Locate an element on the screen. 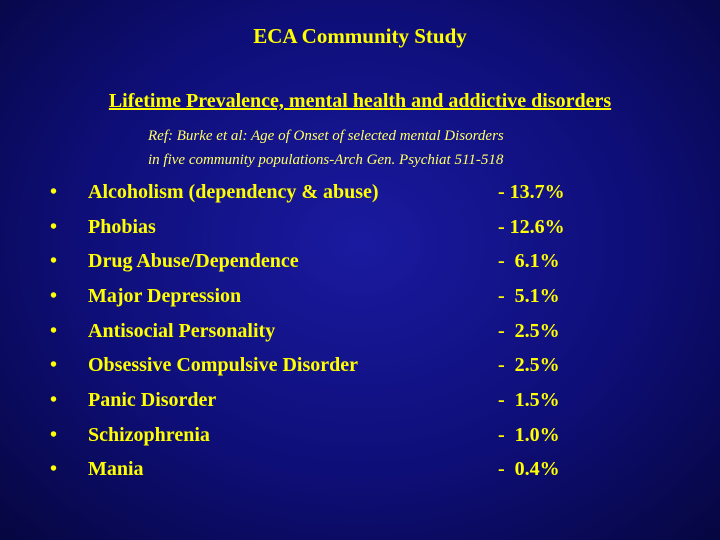 The height and width of the screenshot is (540, 720). list-item: • Antisocial Personality - 2.5% is located at coordinates (330, 331).